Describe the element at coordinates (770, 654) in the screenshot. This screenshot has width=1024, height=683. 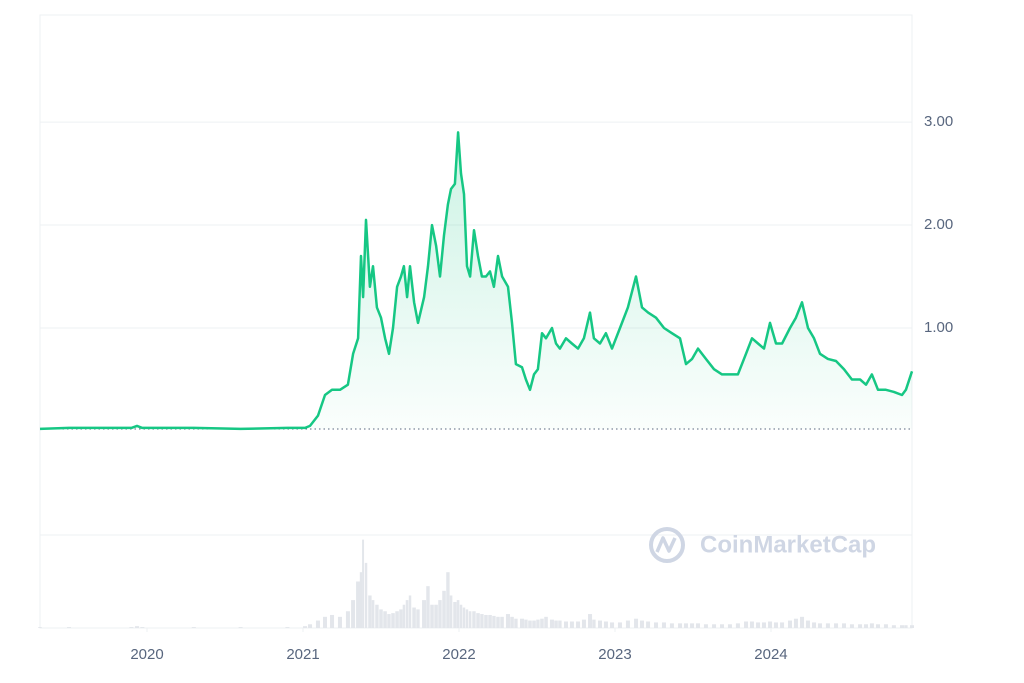
I see `x-tick-label: 2024` at that location.